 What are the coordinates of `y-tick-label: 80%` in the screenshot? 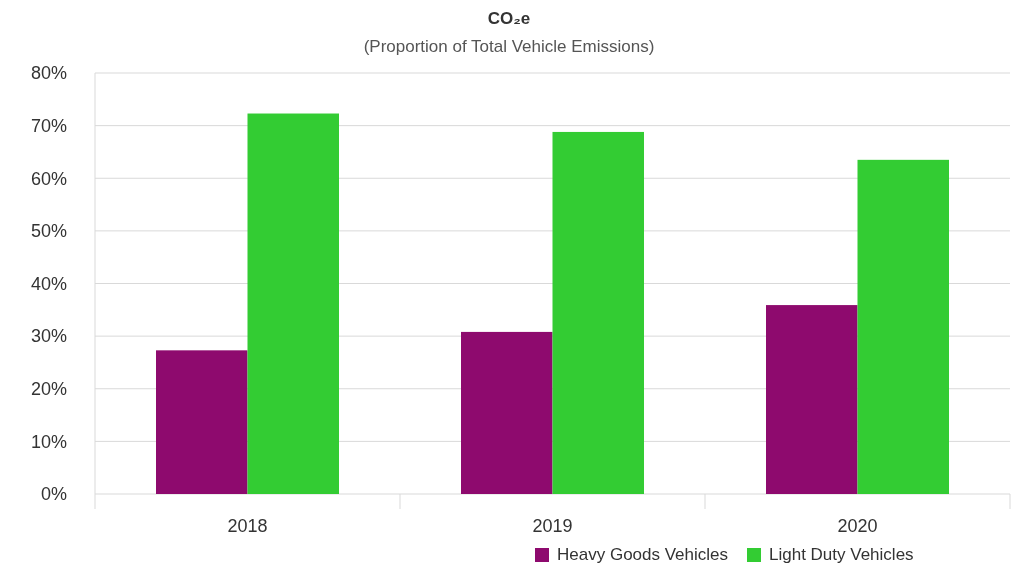 It's located at (48, 73).